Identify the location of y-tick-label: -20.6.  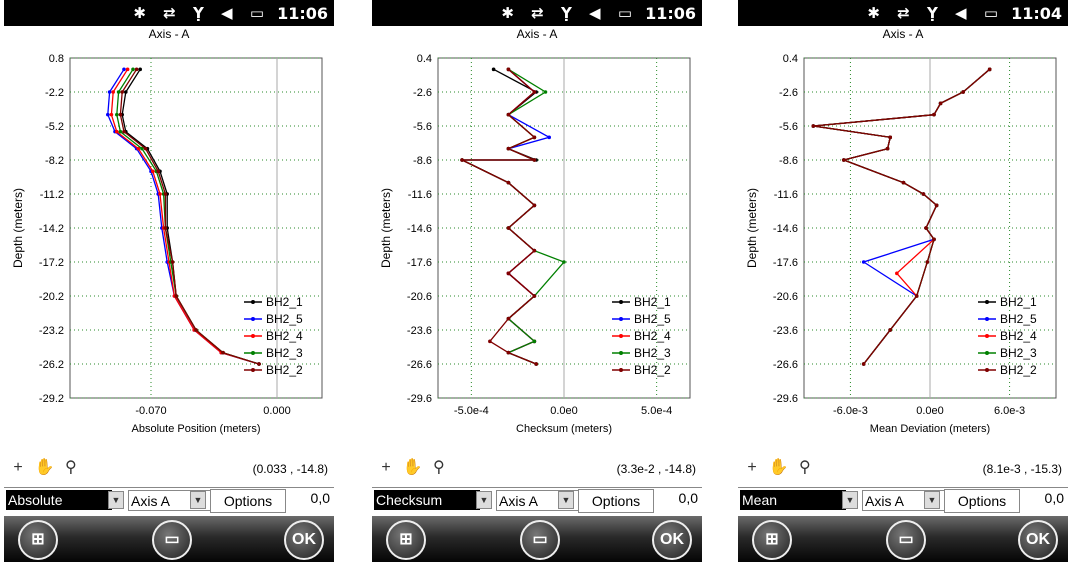
(419, 297).